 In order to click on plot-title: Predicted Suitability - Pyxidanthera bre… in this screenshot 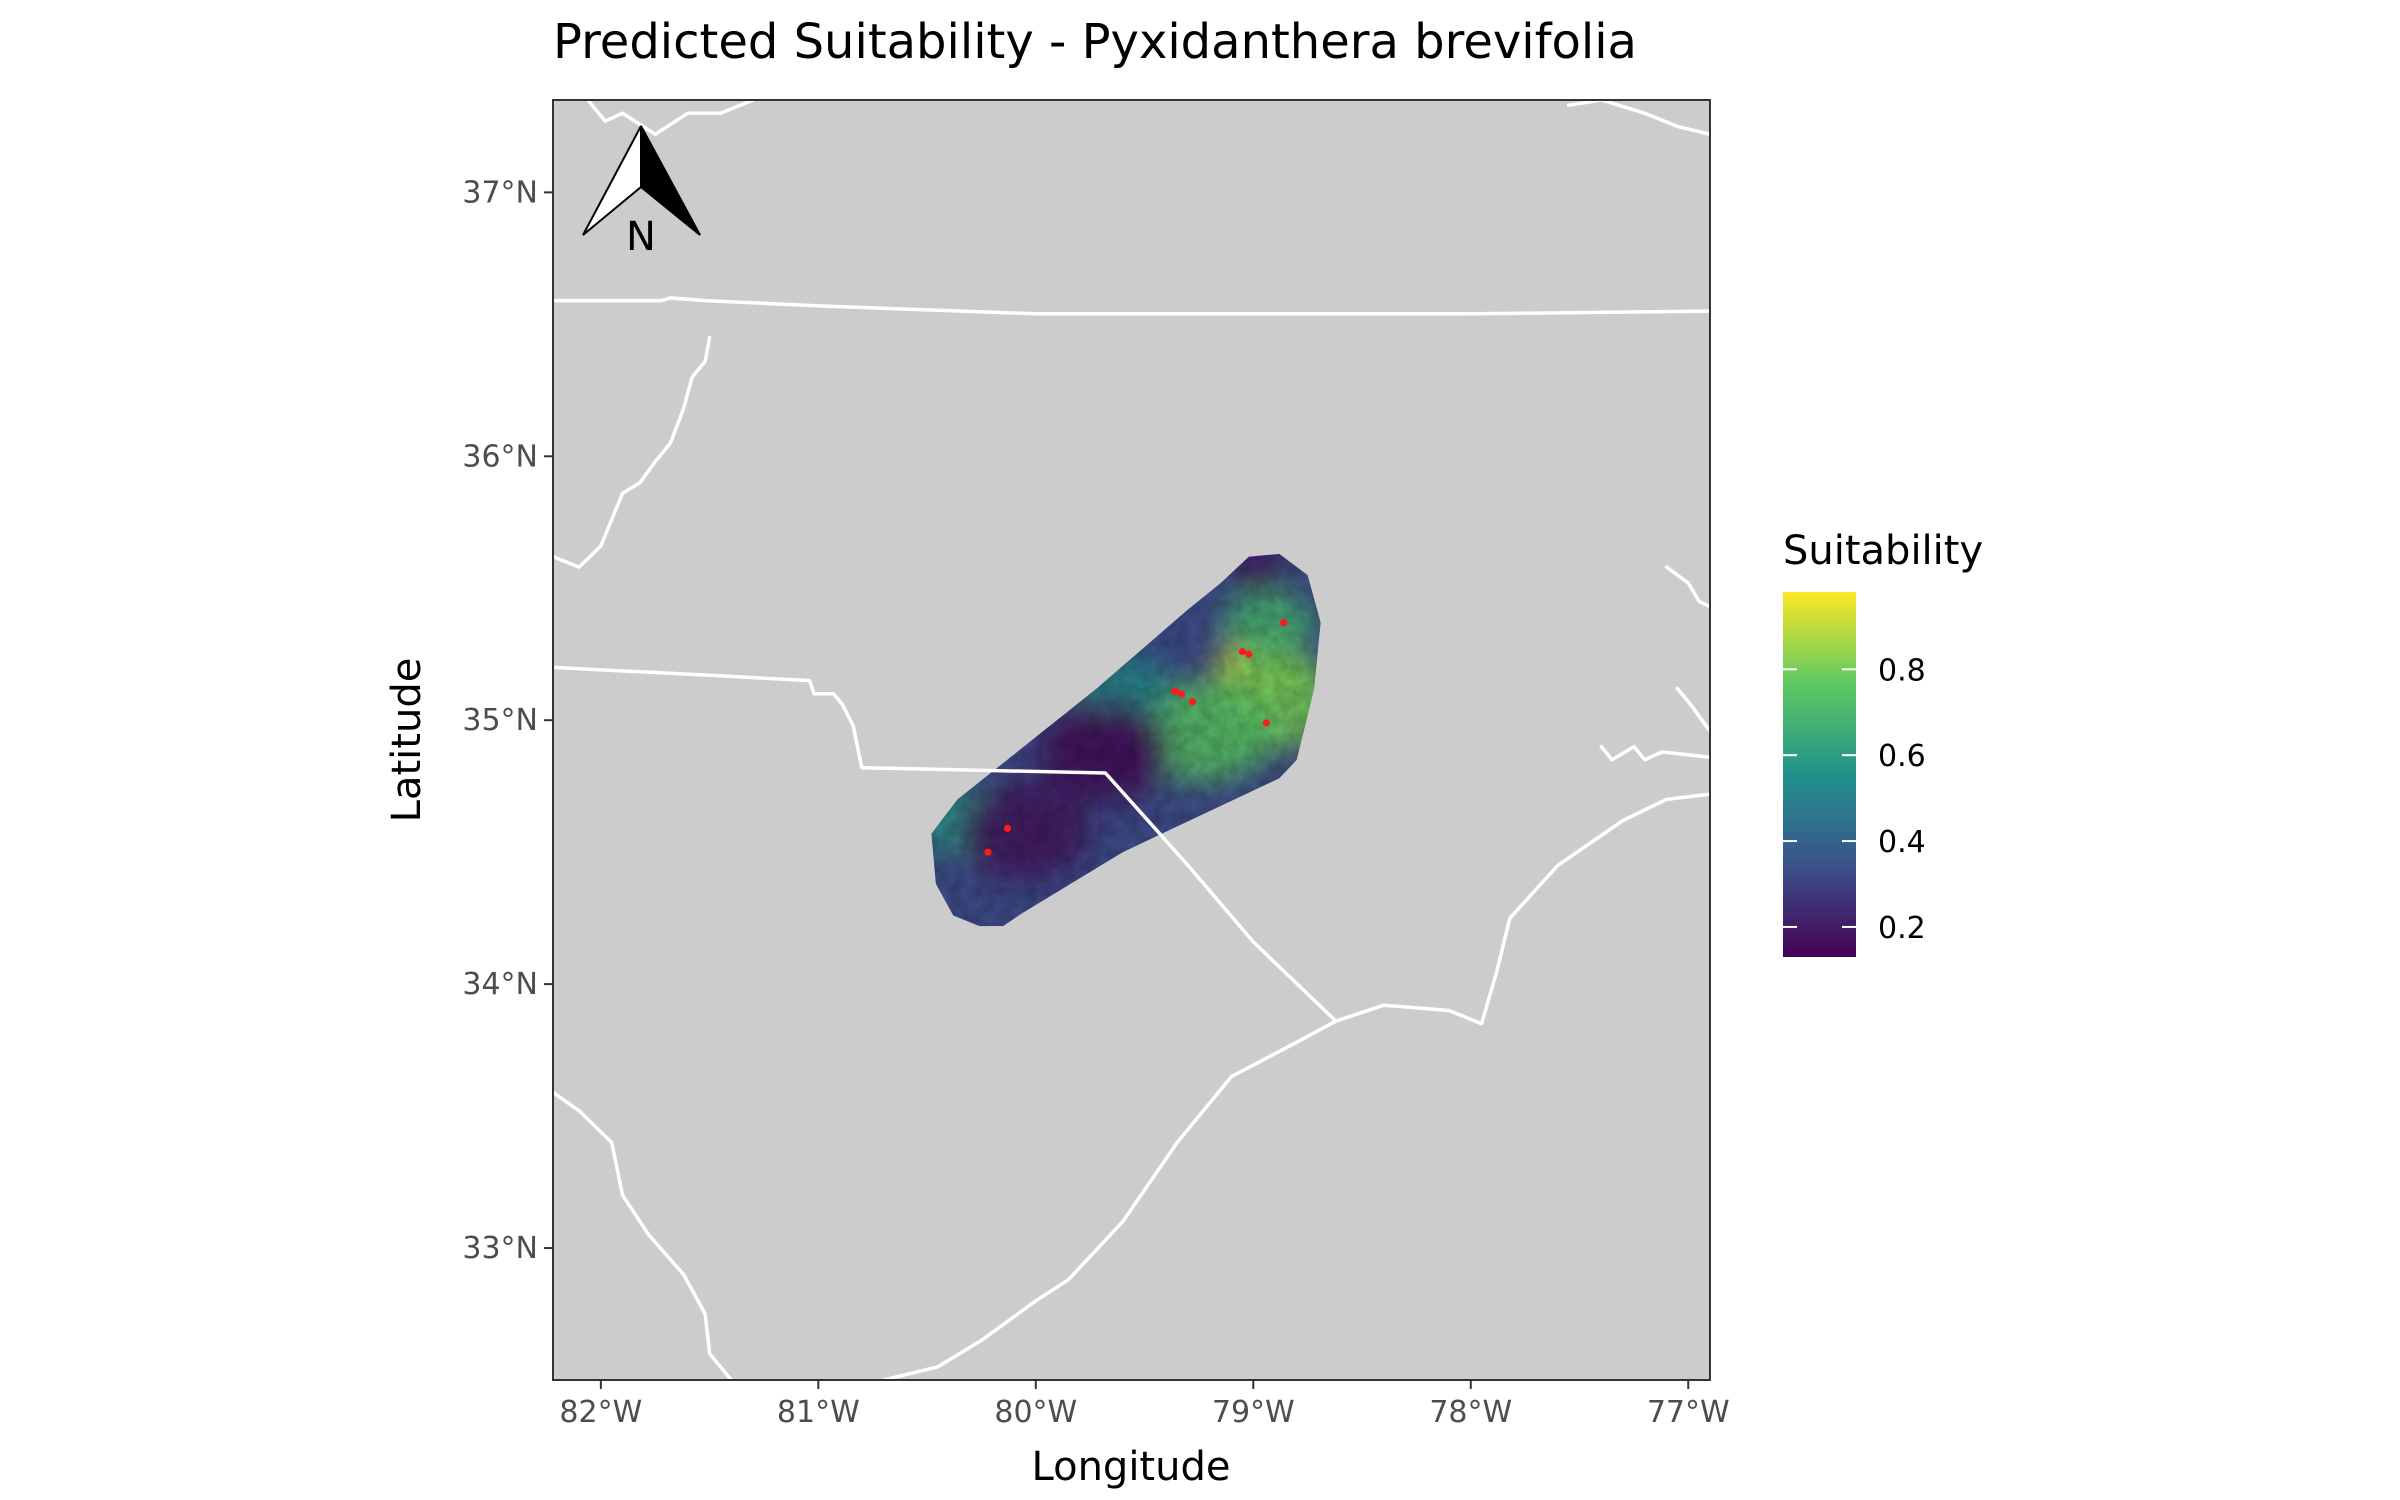, I will do `click(1095, 42)`.